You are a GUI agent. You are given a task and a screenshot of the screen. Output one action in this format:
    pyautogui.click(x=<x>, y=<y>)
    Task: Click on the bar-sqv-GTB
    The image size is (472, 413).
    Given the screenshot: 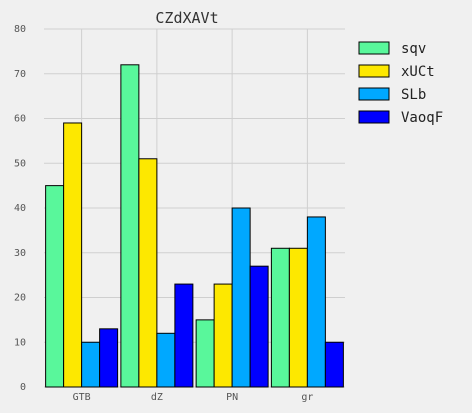 What is the action you would take?
    pyautogui.click(x=55, y=286)
    